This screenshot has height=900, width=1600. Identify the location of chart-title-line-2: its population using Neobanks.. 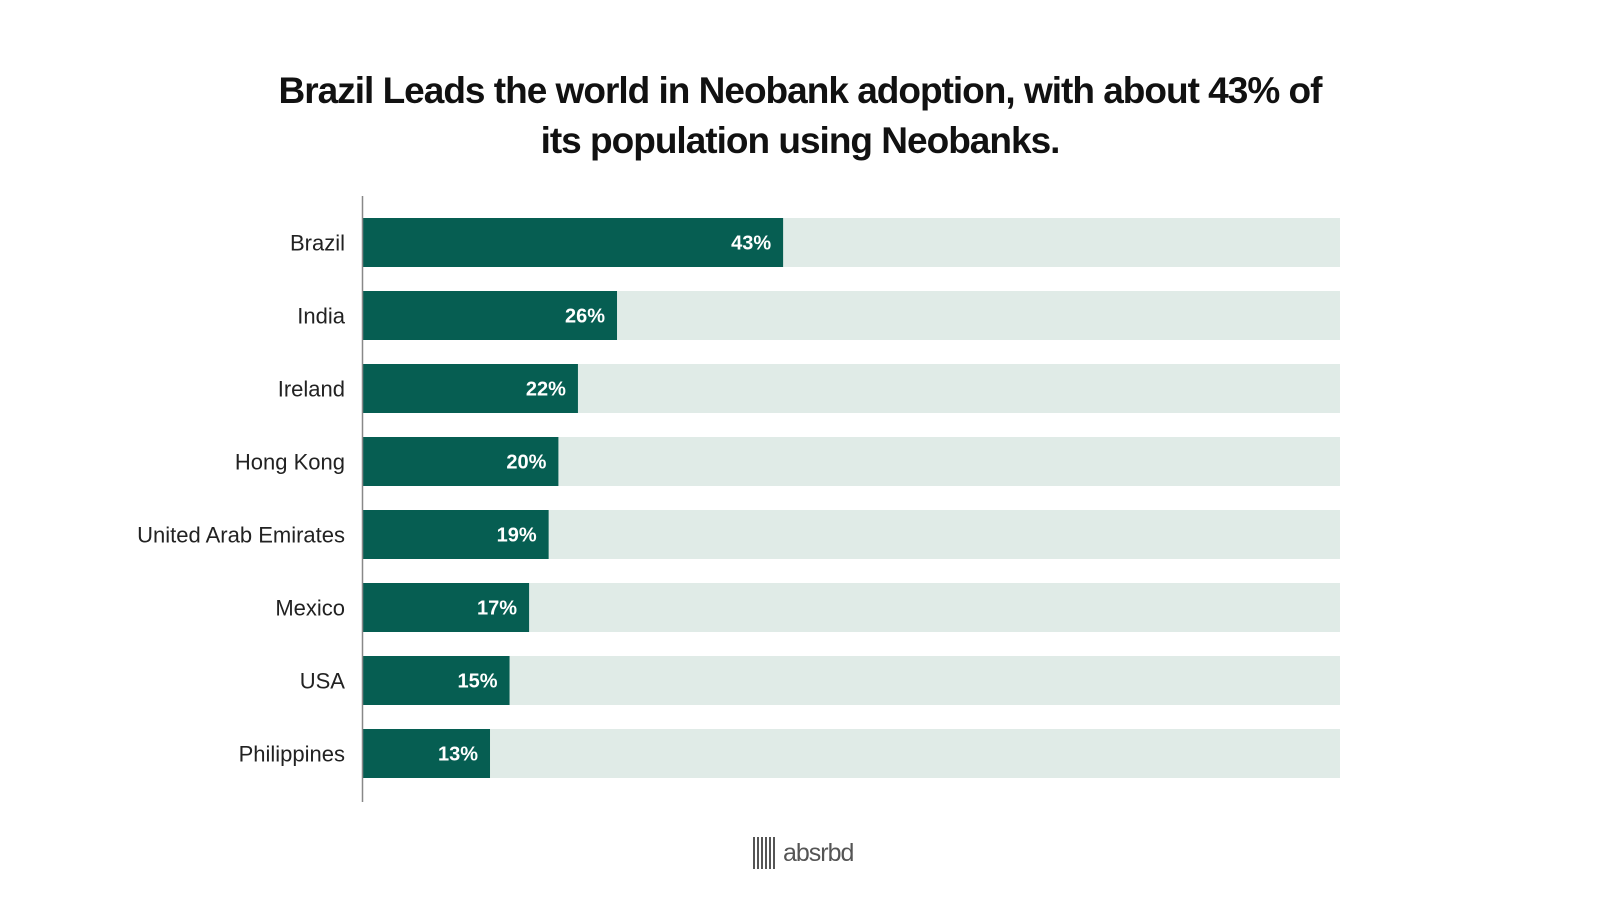
(800, 140).